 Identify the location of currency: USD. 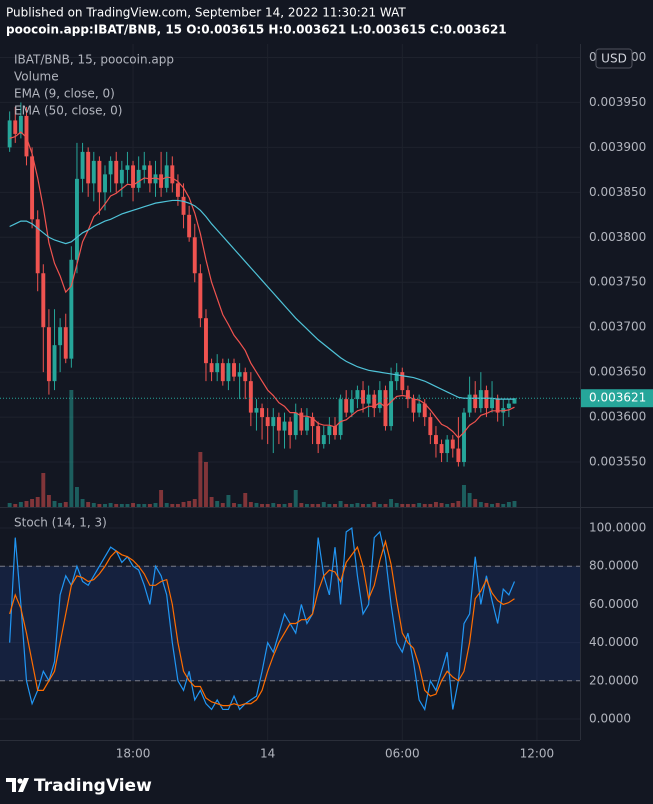
(614, 59).